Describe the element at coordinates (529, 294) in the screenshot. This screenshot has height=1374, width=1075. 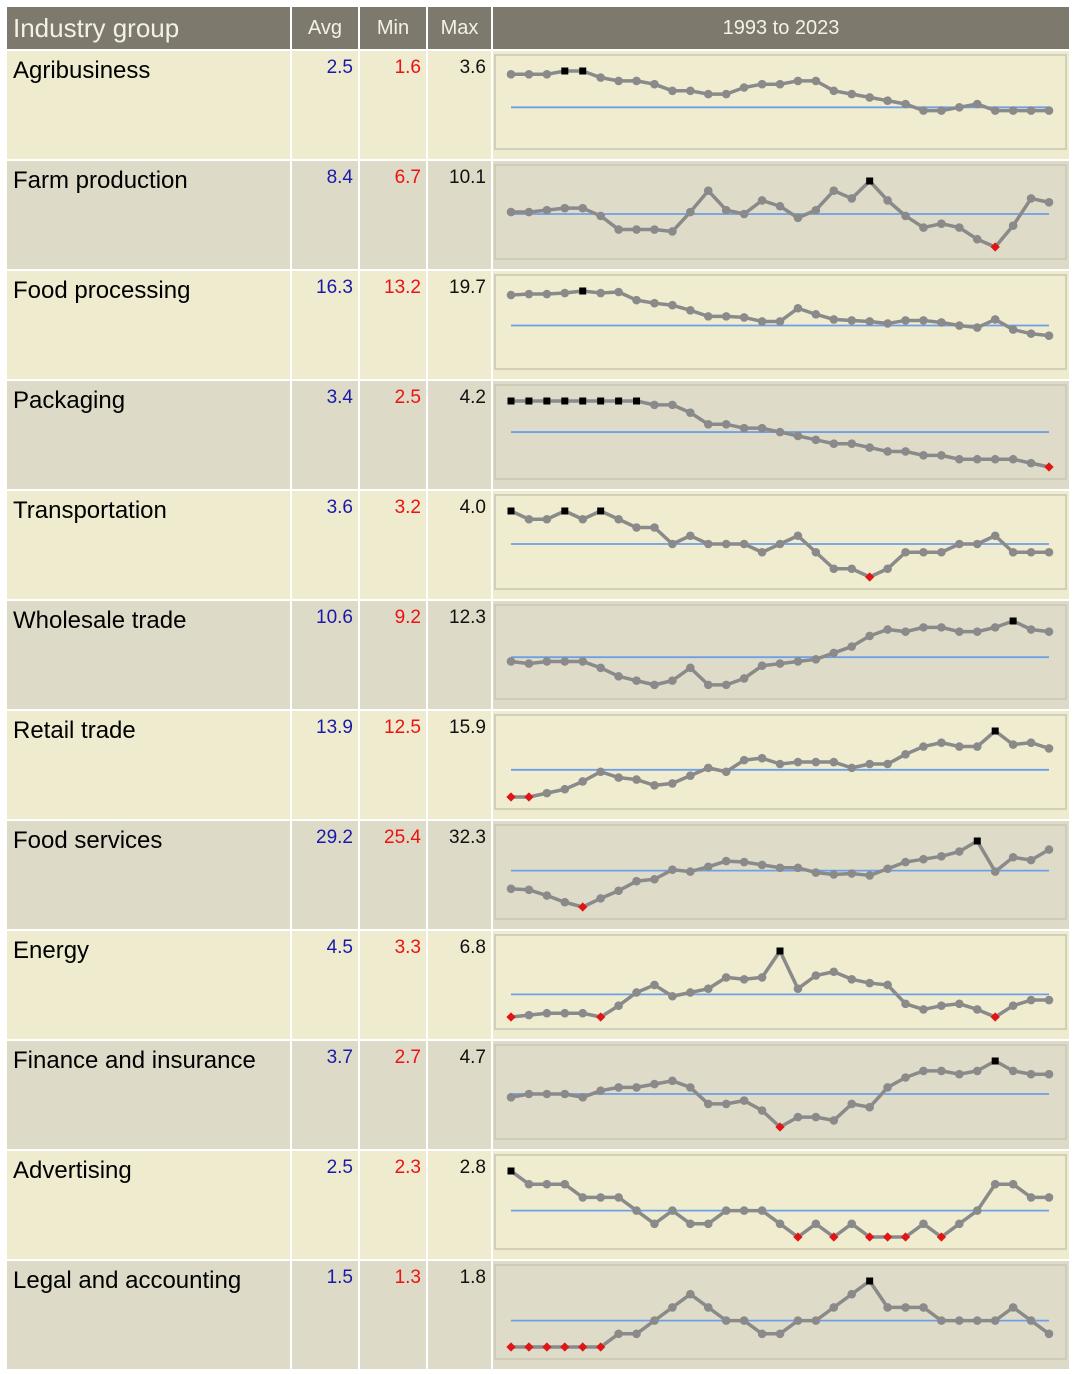
I see `data-point: 1994: 19.4` at that location.